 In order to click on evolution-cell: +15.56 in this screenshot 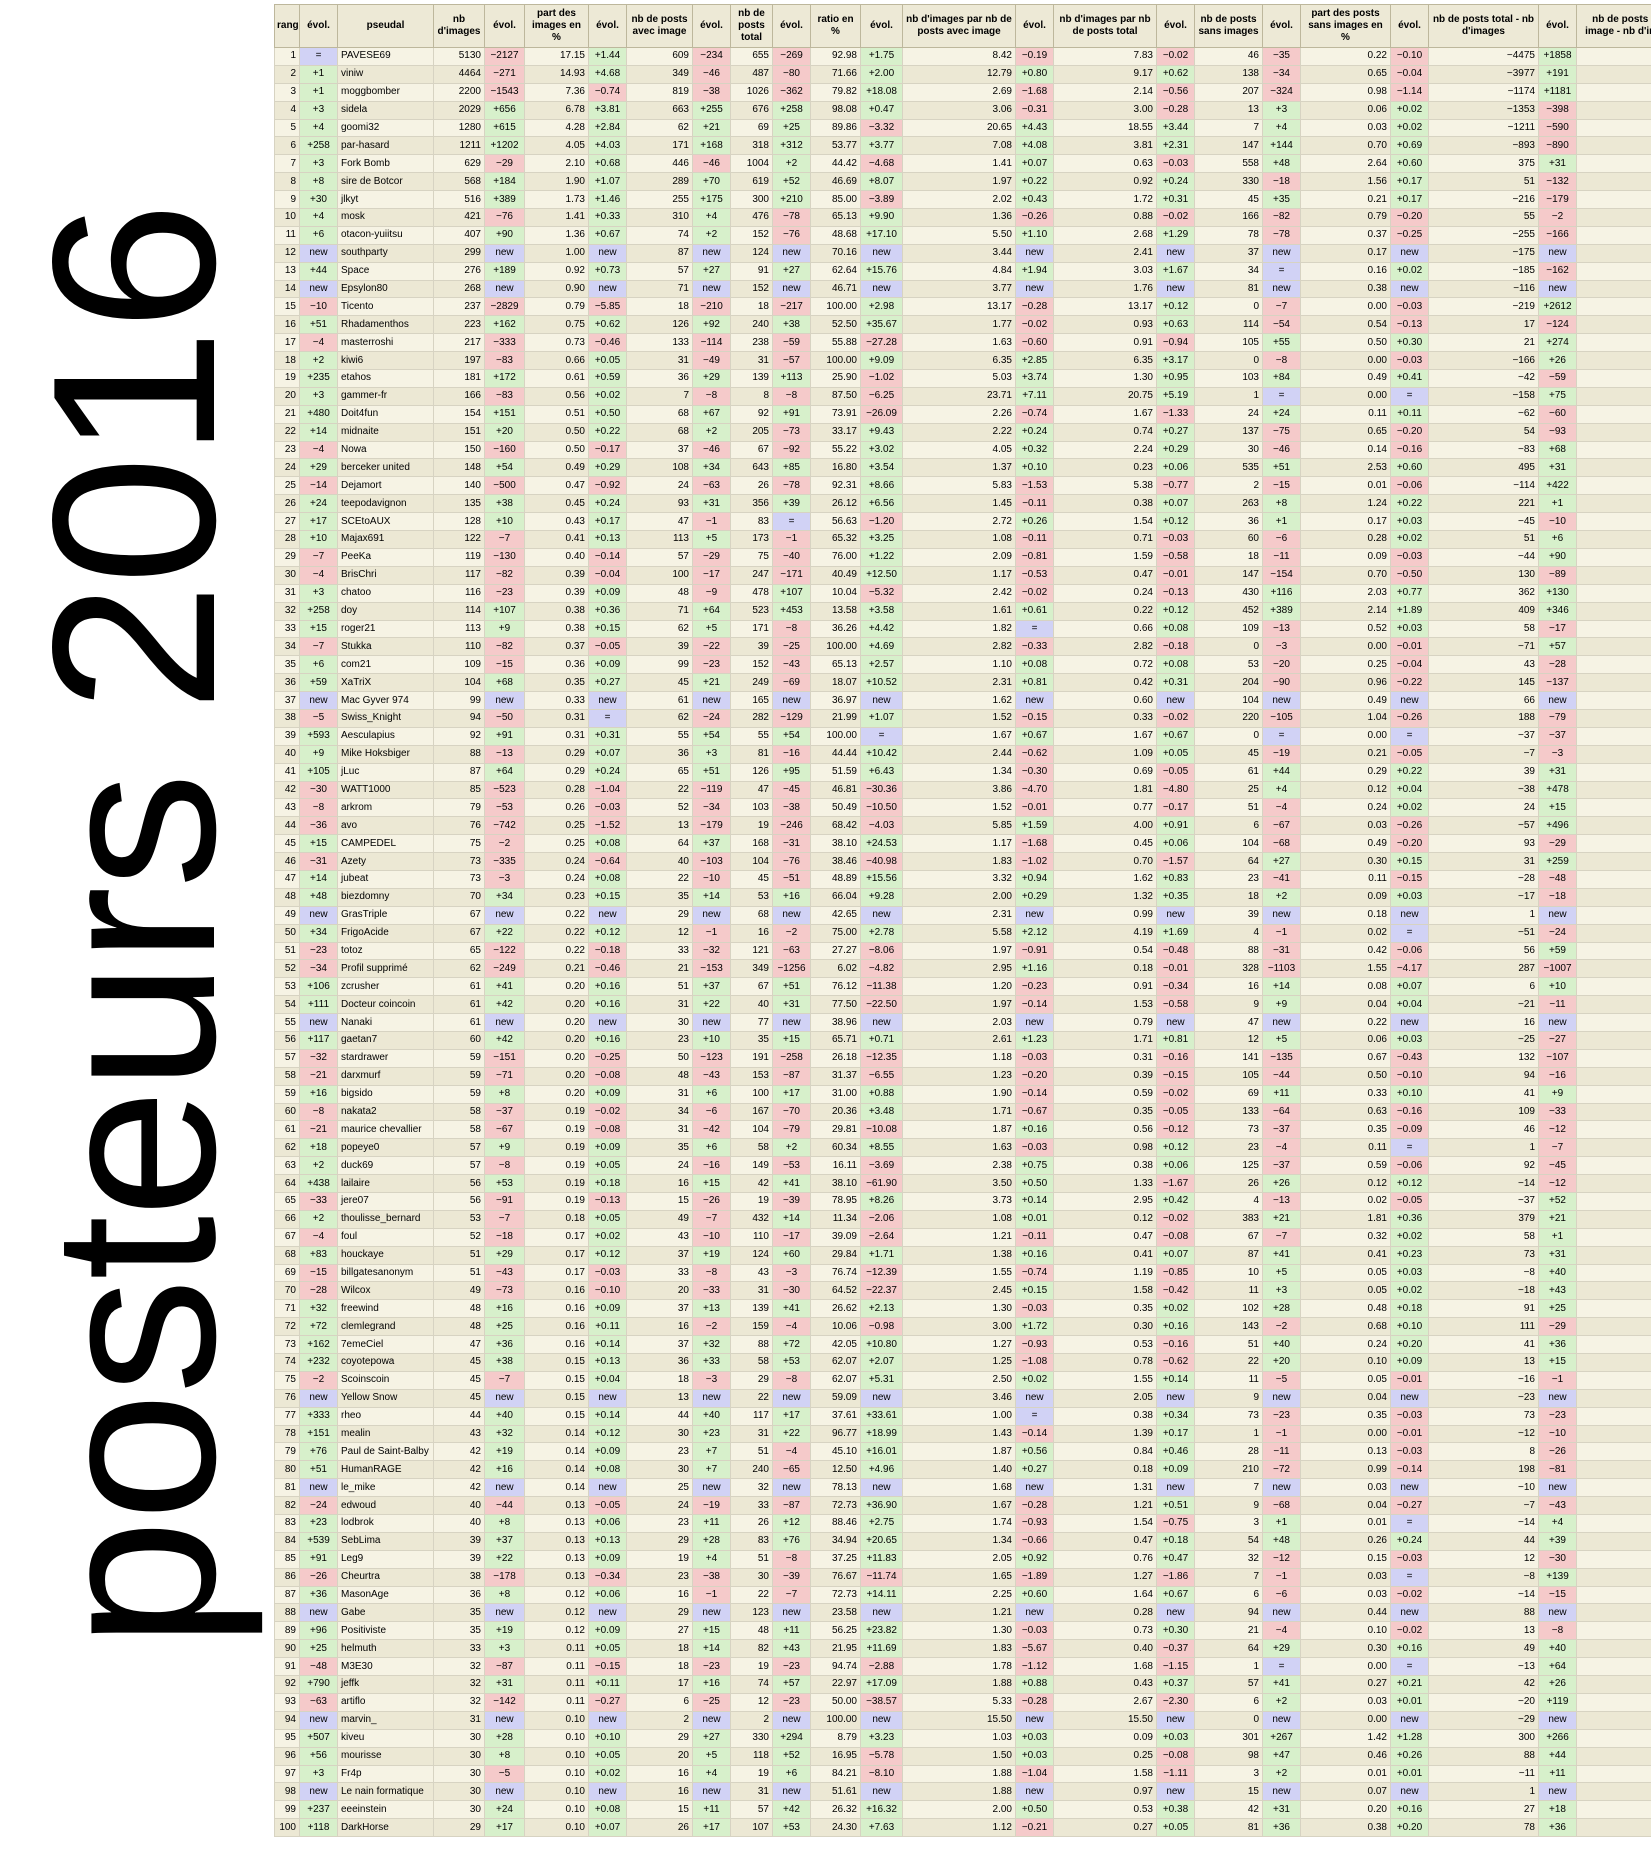, I will do `click(881, 879)`.